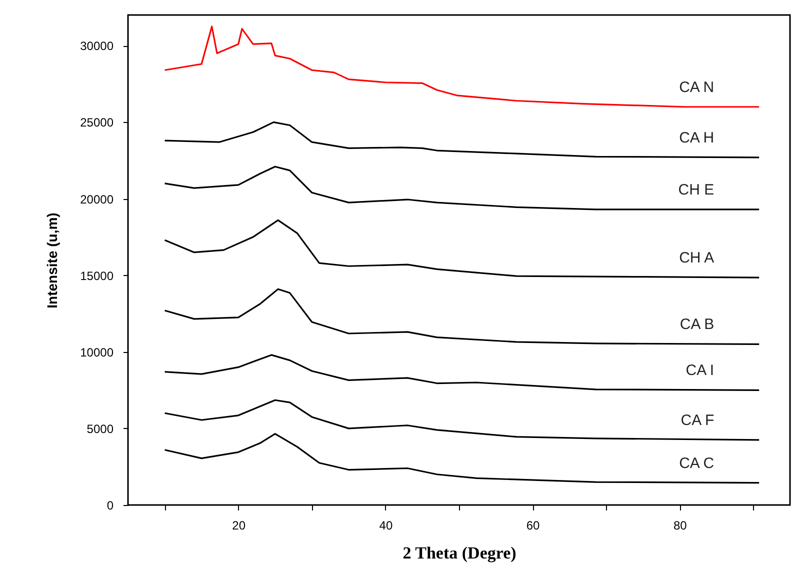  What do you see at coordinates (697, 325) in the screenshot?
I see `series-label: CA B` at bounding box center [697, 325].